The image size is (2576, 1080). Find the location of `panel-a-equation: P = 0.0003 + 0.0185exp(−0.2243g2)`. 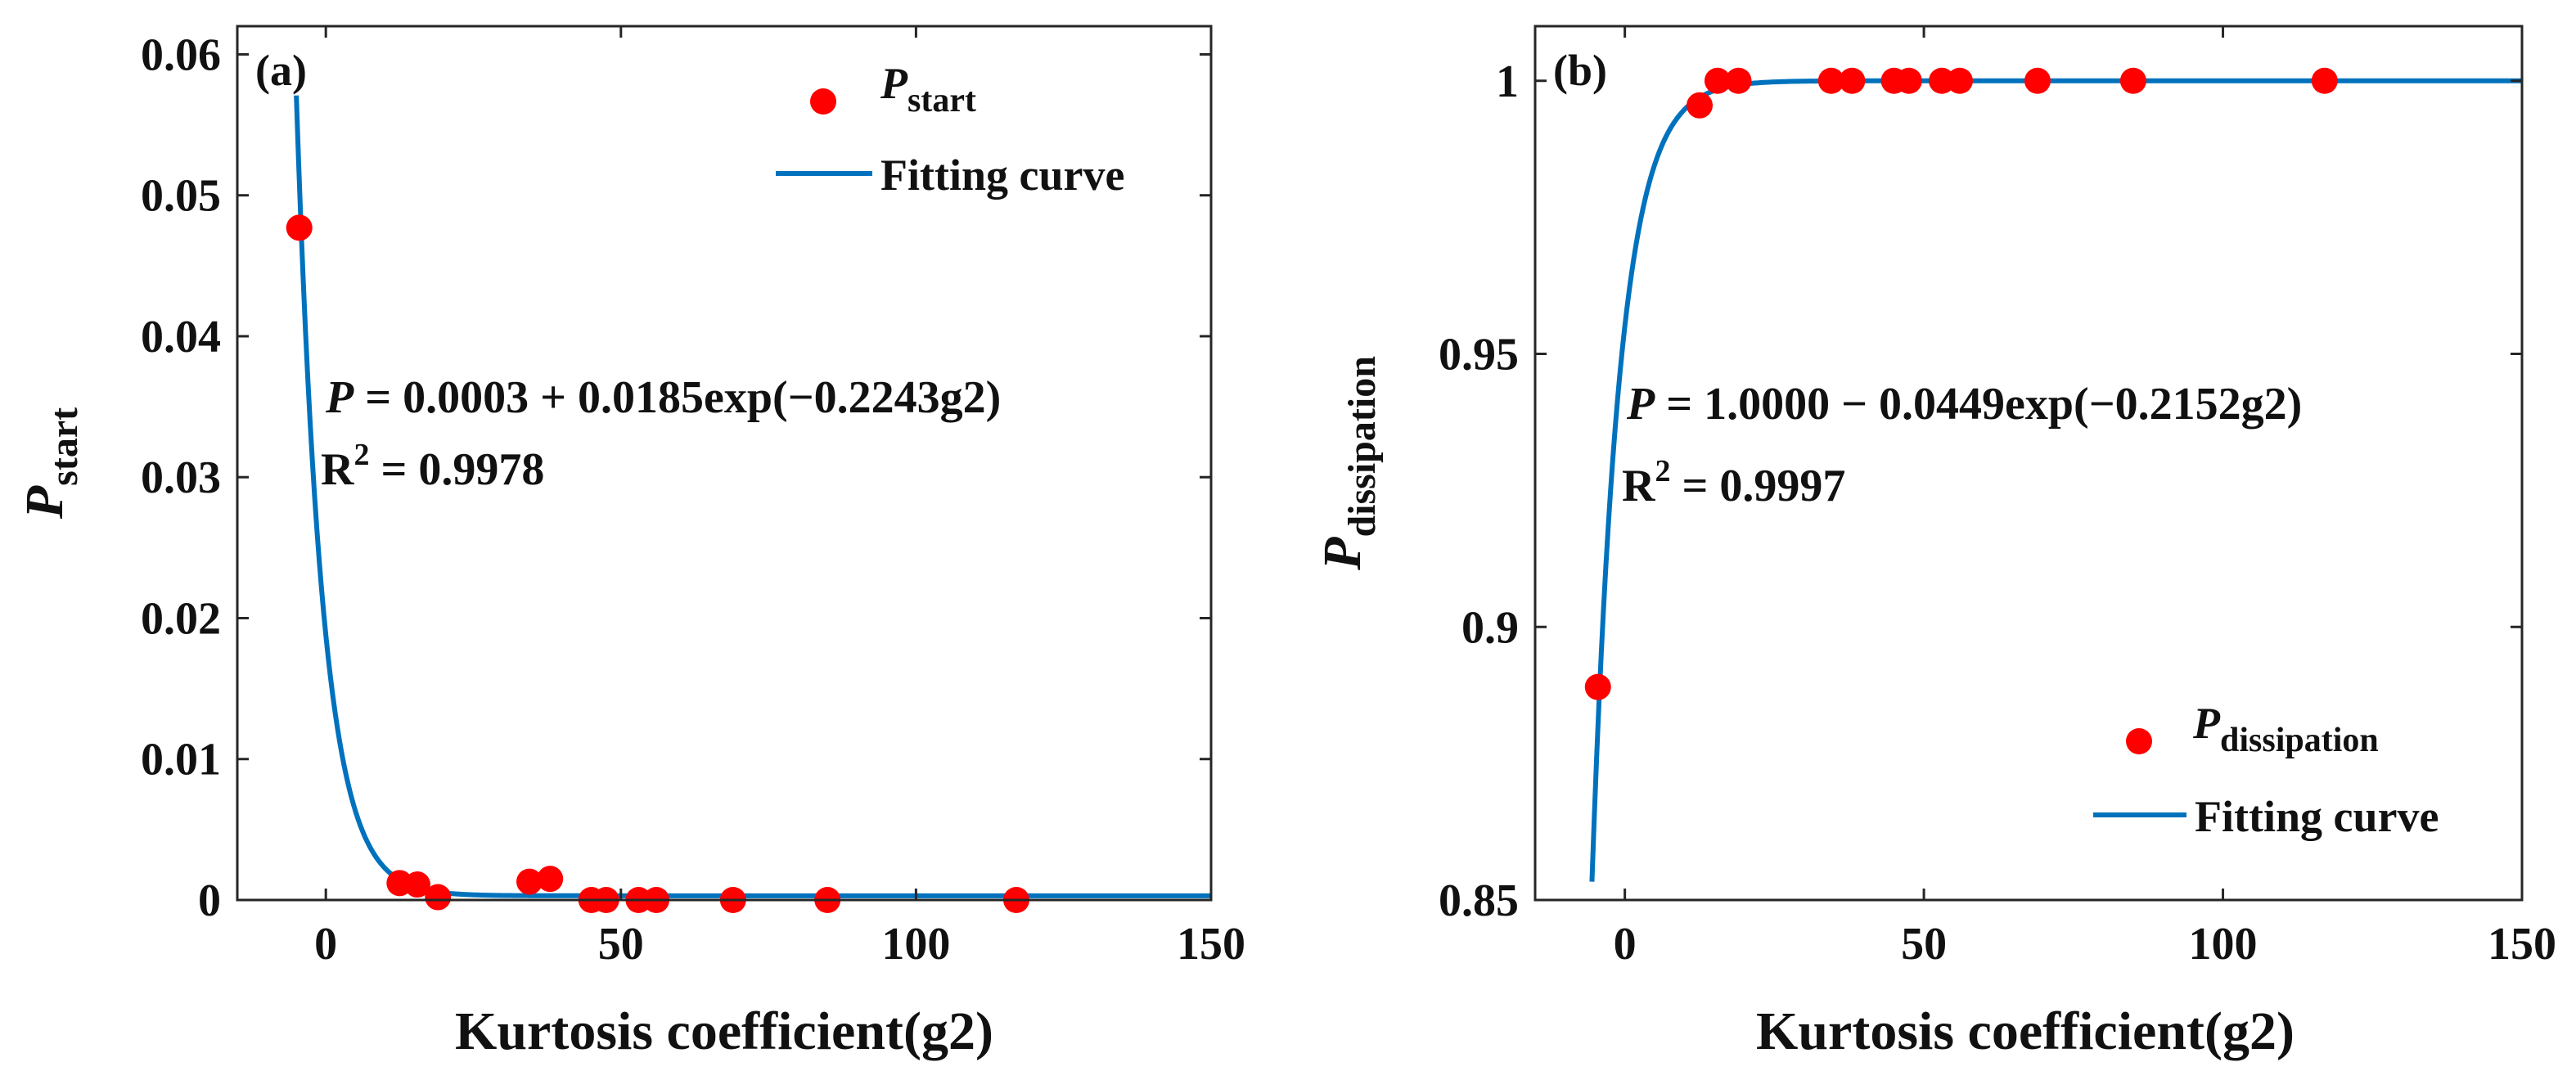

panel-a-equation: P = 0.0003 + 0.0185exp(−0.2243g2) is located at coordinates (663, 398).